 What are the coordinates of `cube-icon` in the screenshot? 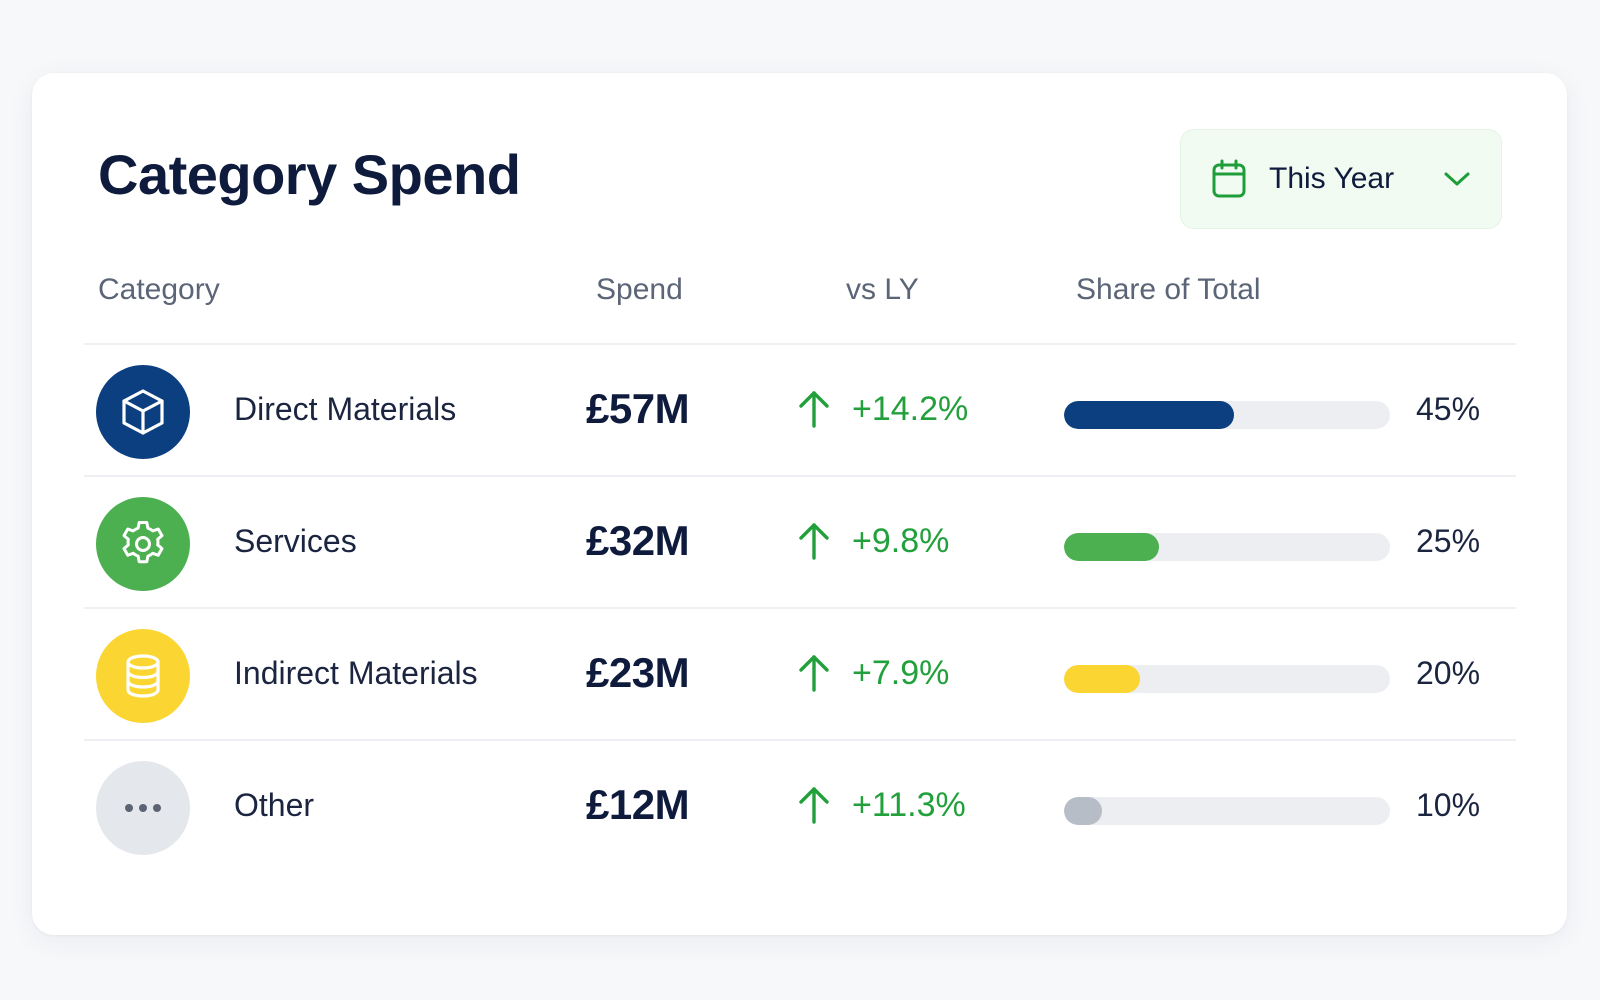 It's located at (143, 412).